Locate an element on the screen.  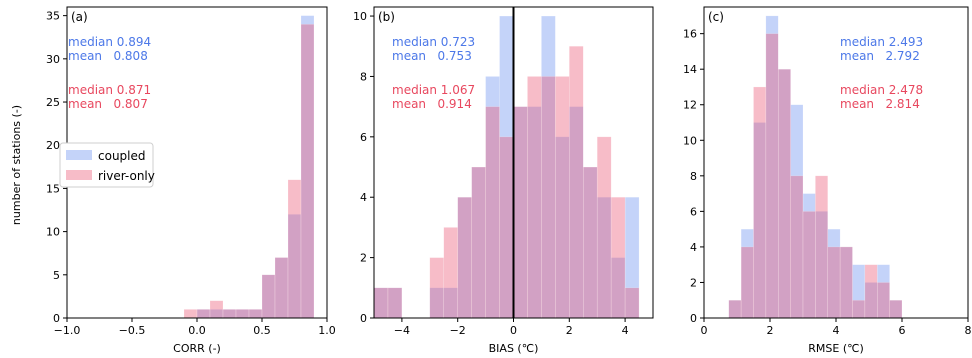
stat-annotation-coupled: mean 0.808 is located at coordinates (108, 56).